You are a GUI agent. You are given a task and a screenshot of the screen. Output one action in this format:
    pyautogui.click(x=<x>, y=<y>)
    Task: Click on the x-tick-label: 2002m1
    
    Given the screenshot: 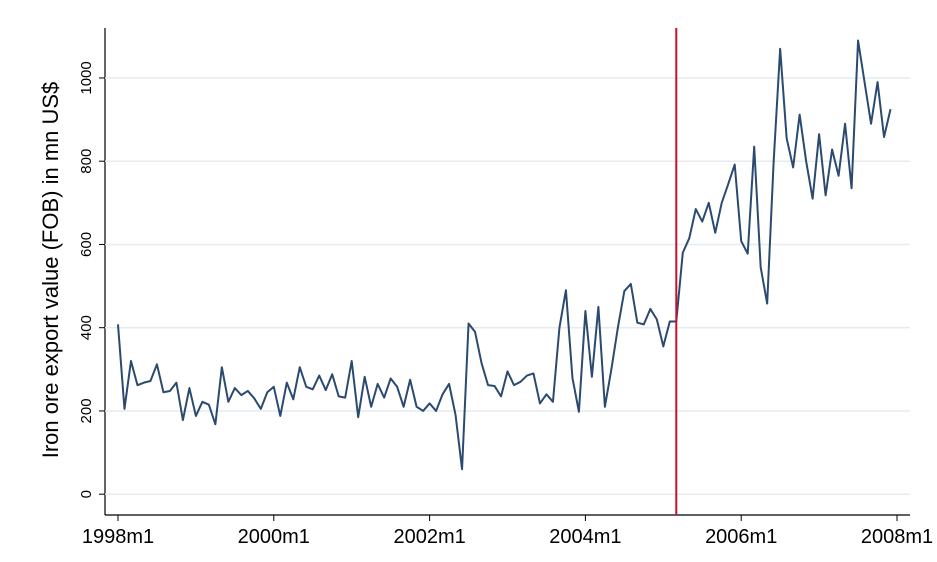 What is the action you would take?
    pyautogui.click(x=429, y=537)
    